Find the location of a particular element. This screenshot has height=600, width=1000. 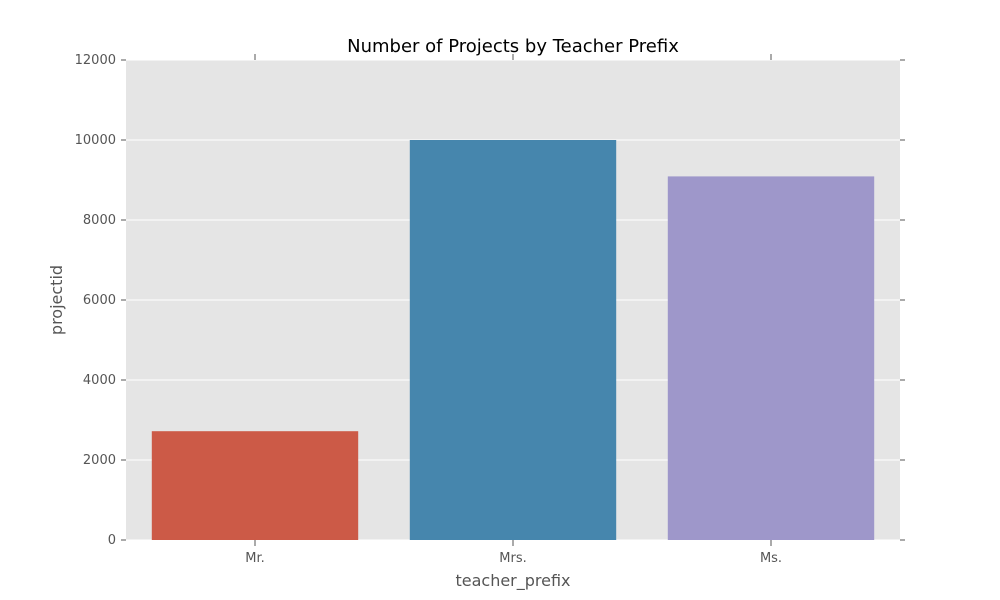

y-tick-labels: 0 2000 4000 6000 8000 10000 12000 is located at coordinates (95, 300).